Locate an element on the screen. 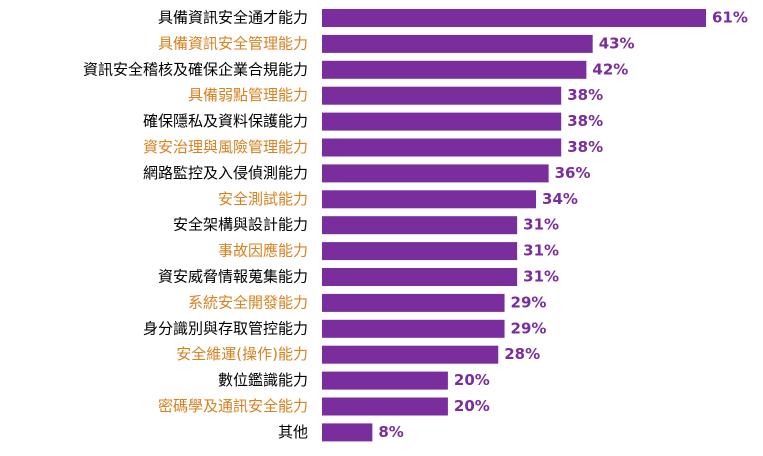 The image size is (763, 456). category-label: 具備資訊安全管理能力 is located at coordinates (233, 43).